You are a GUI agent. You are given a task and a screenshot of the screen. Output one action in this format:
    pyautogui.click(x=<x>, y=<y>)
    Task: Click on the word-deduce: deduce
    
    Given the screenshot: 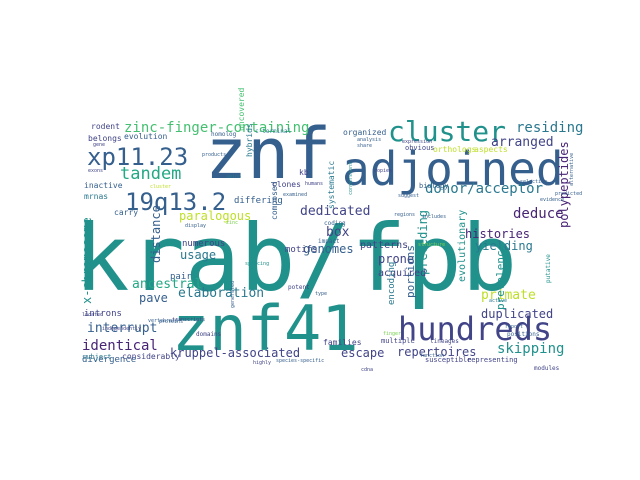 What is the action you would take?
    pyautogui.click(x=538, y=214)
    